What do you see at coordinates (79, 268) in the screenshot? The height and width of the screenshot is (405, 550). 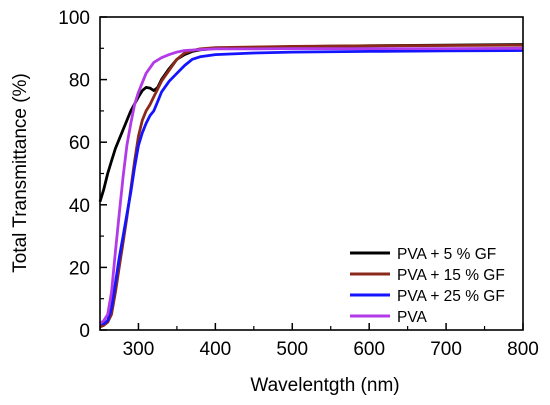 I see `y-tick-label-20: 20` at bounding box center [79, 268].